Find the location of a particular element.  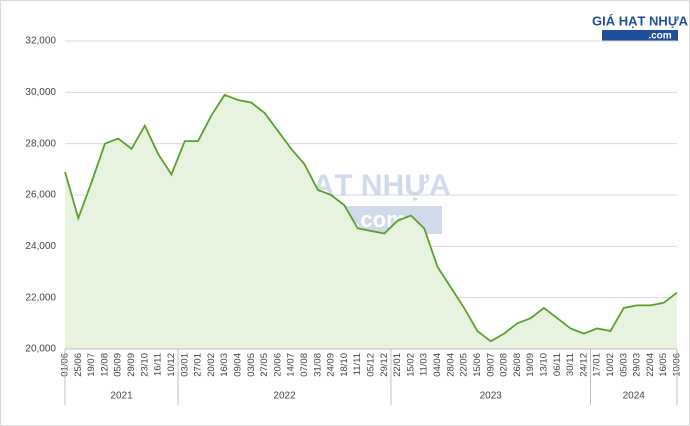

x-tick-label: 05/12 is located at coordinates (371, 365).